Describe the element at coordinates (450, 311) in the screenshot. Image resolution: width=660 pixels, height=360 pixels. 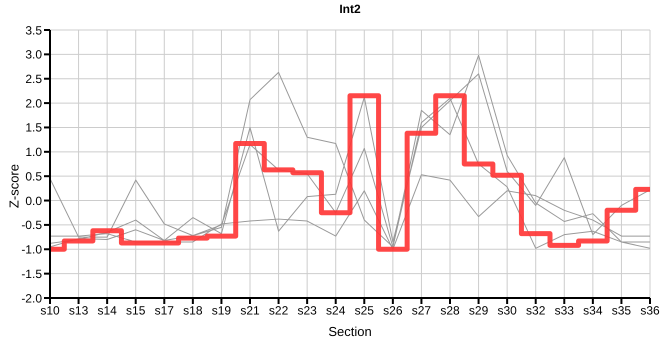
I see `x-tick-label: s28` at that location.